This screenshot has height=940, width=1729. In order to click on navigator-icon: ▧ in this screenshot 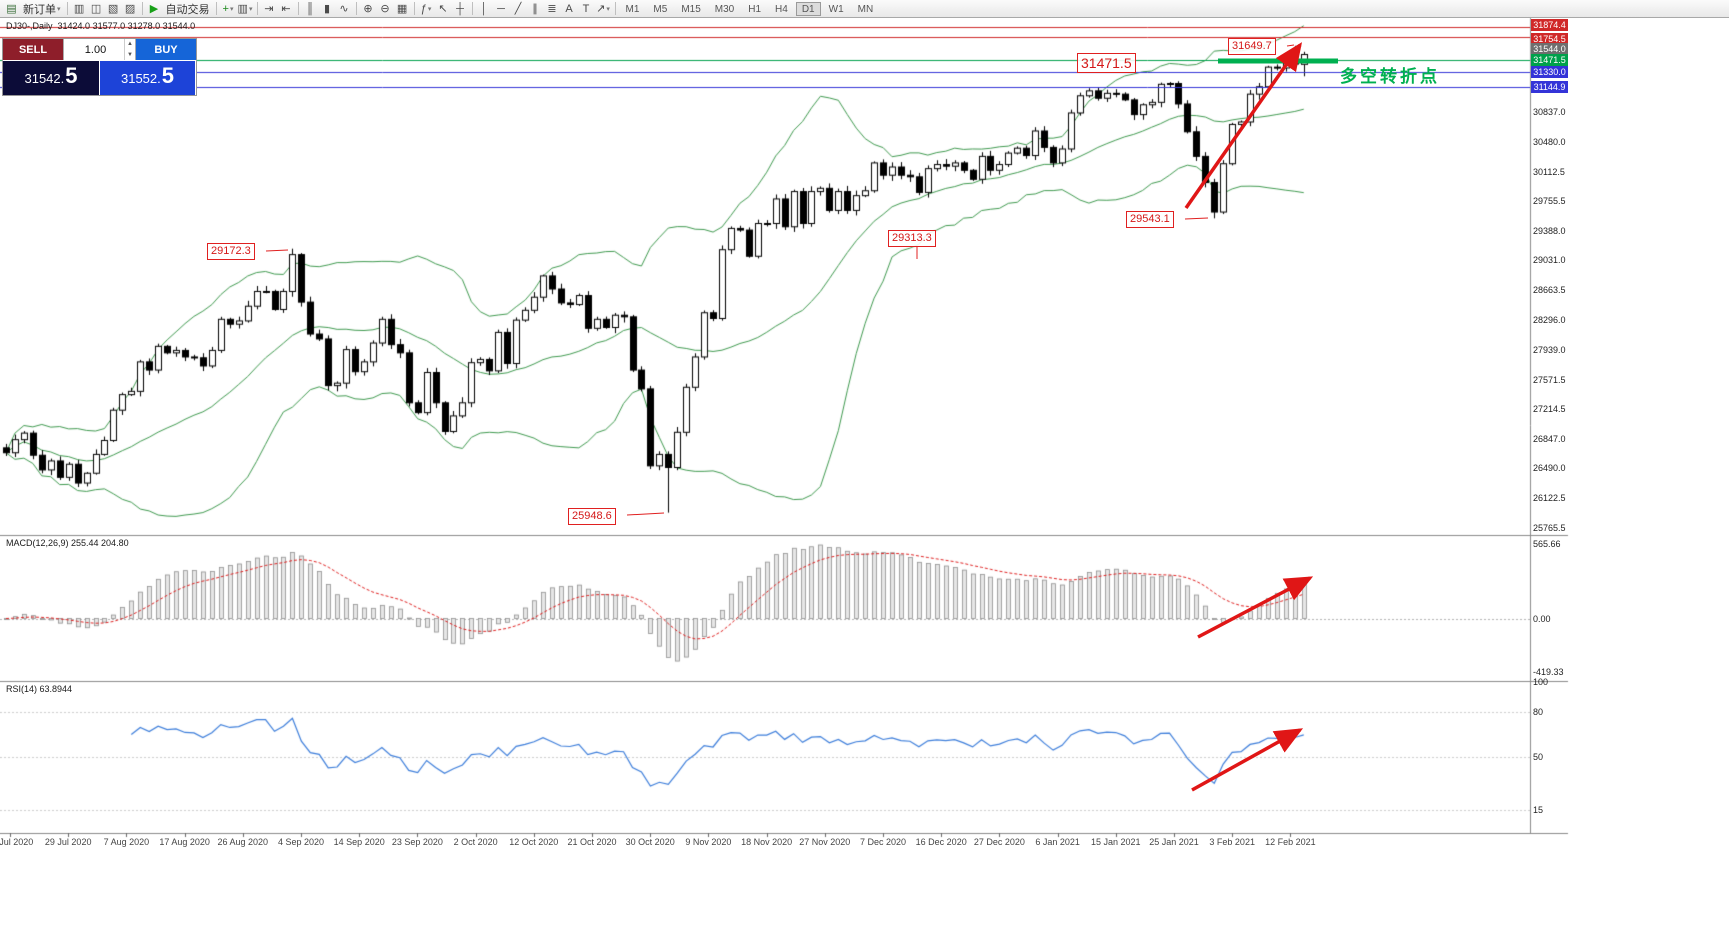, I will do `click(113, 8)`.